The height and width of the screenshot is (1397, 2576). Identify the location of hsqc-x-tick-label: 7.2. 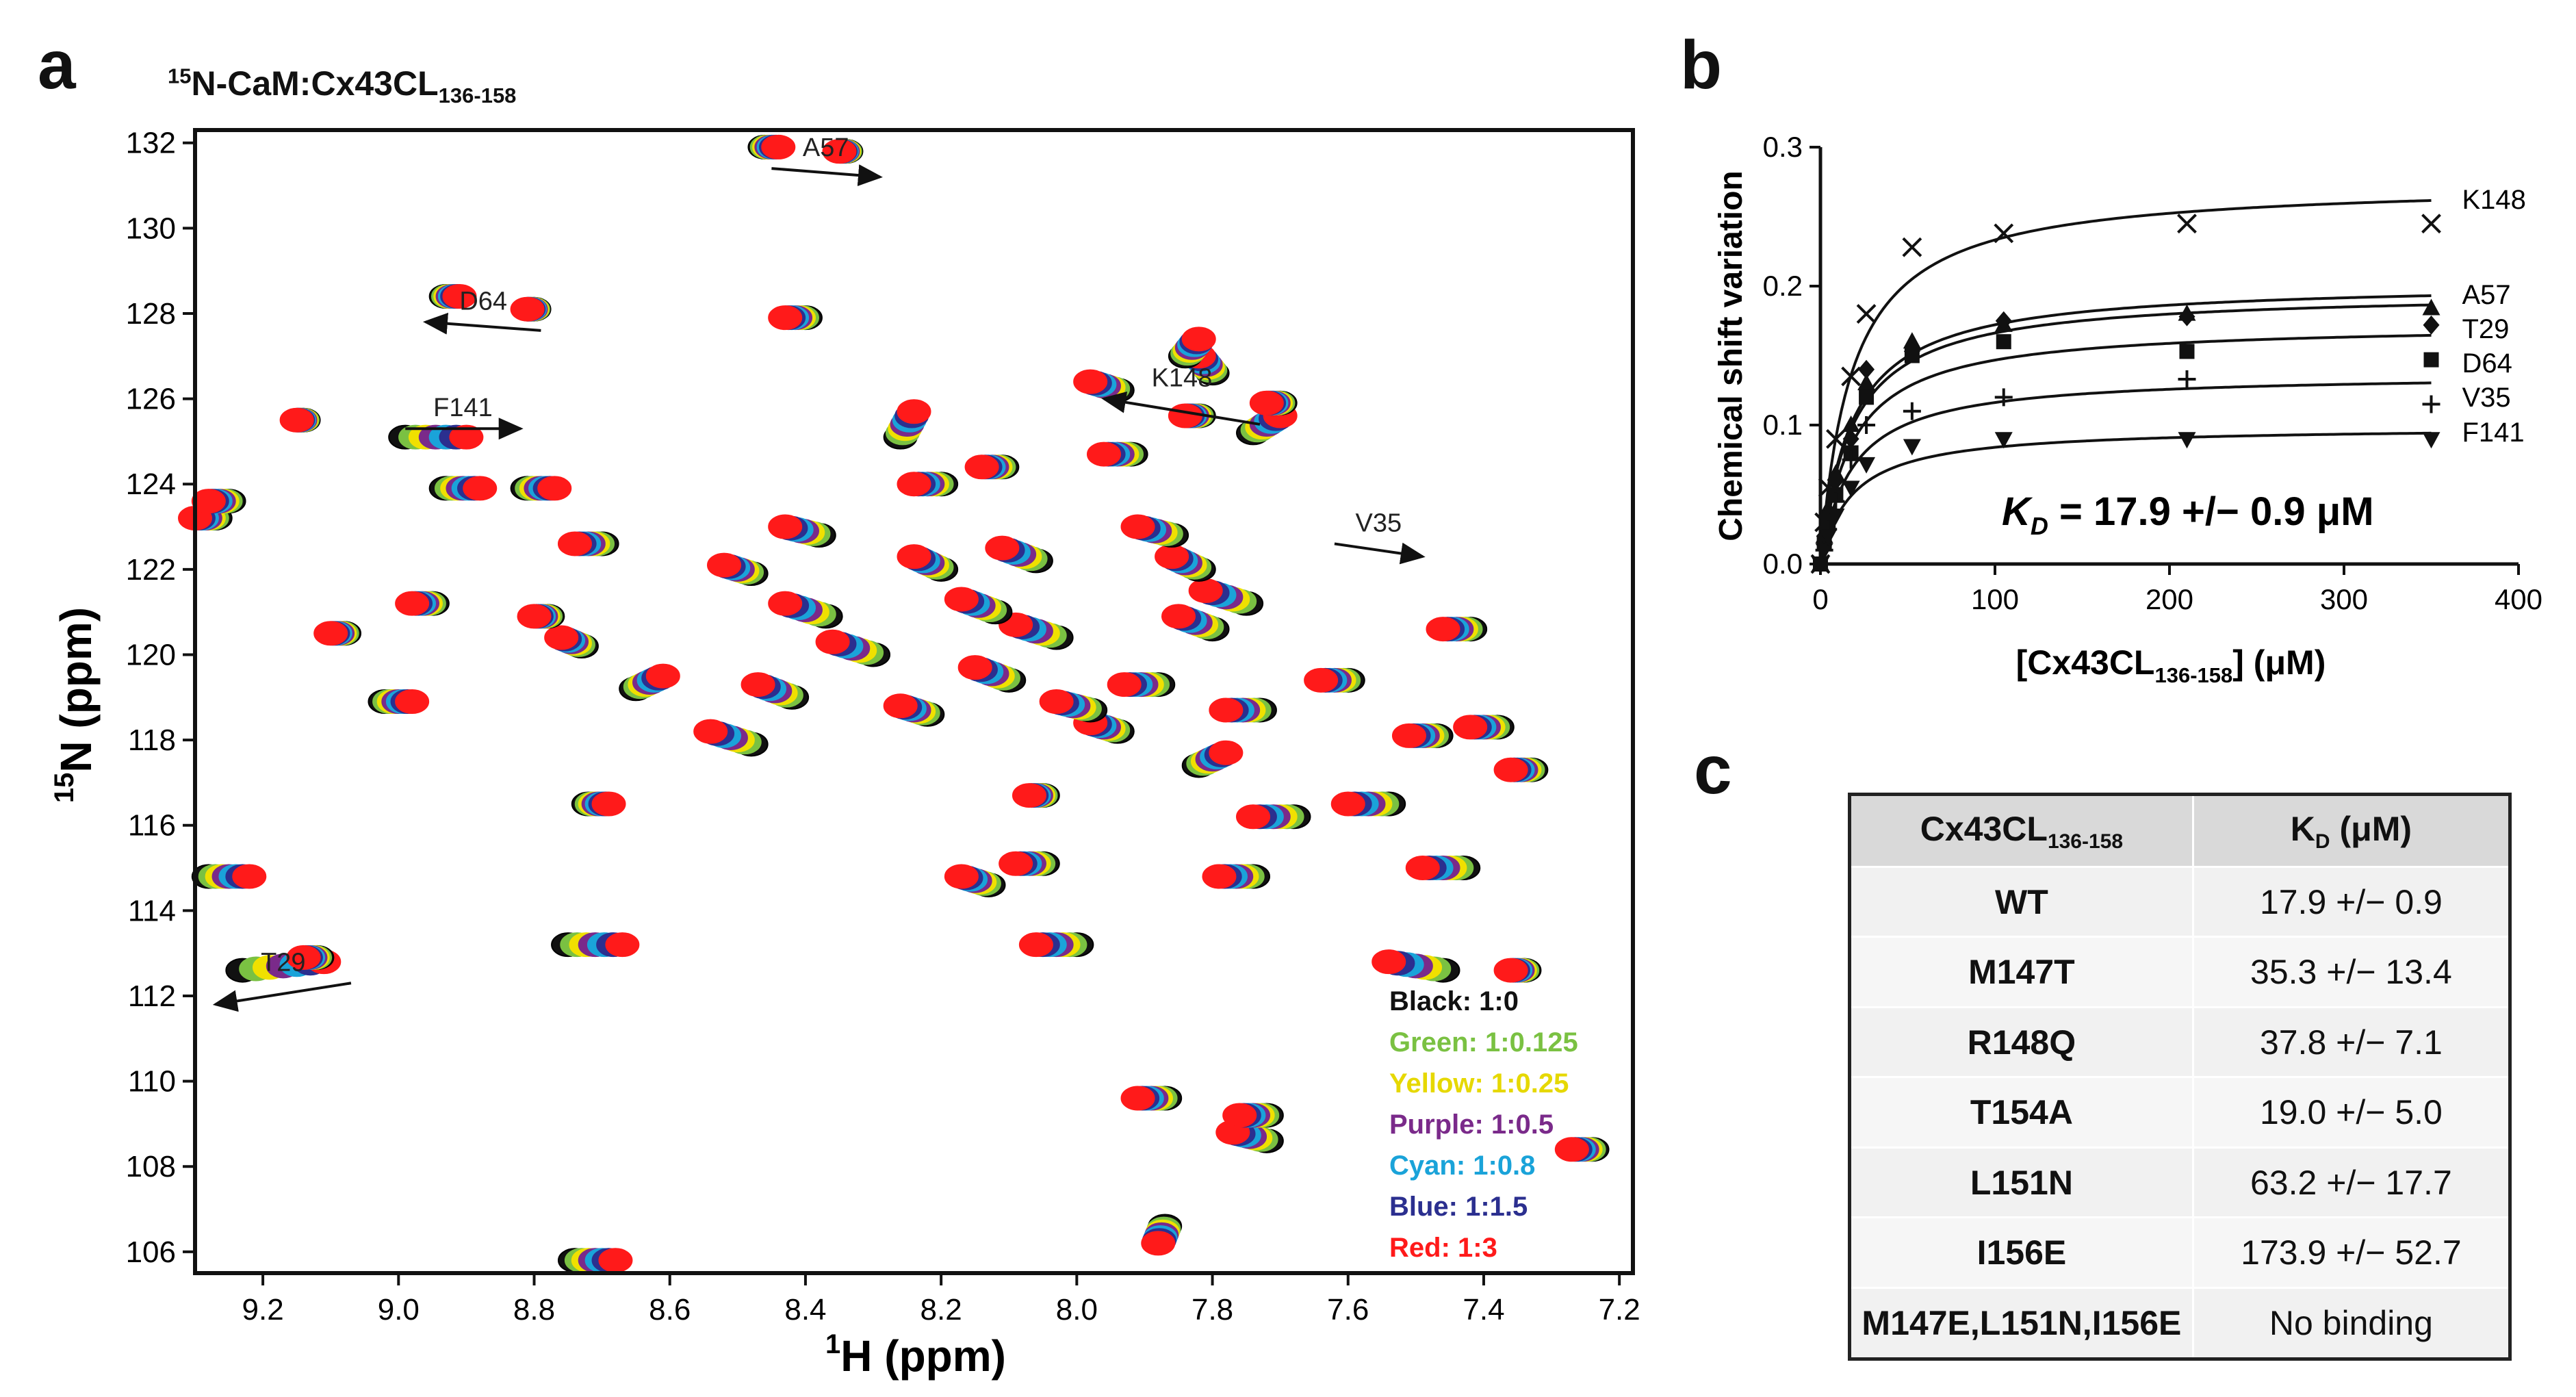
(1619, 1309).